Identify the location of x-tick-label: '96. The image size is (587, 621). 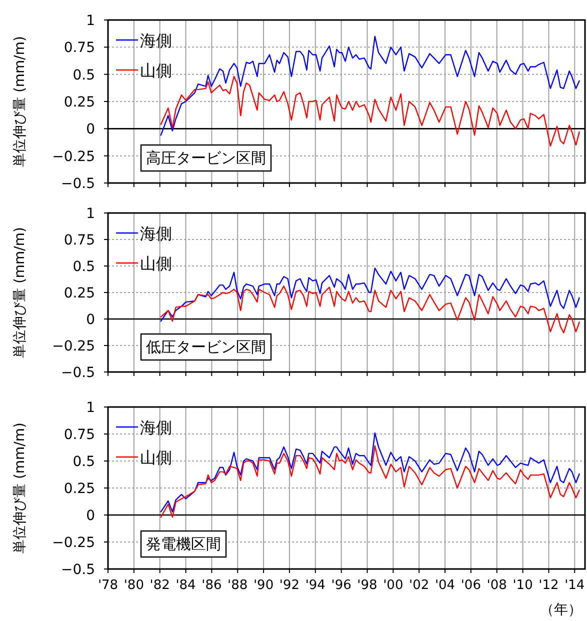
(341, 585).